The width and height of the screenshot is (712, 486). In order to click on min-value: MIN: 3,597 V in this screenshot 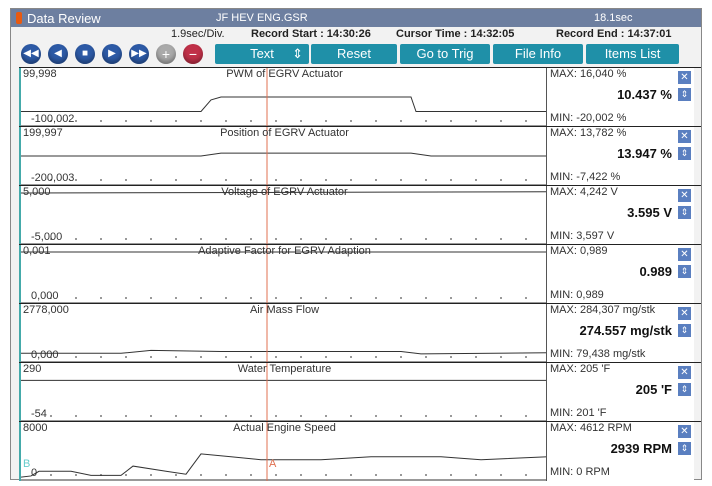, I will do `click(582, 236)`.